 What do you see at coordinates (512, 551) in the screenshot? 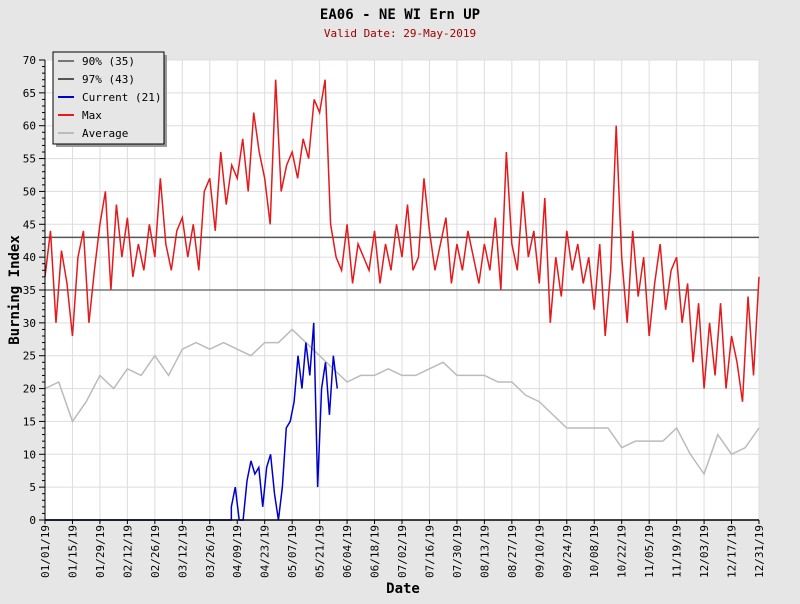
I see `x-tick-label: 08/27/19` at bounding box center [512, 551].